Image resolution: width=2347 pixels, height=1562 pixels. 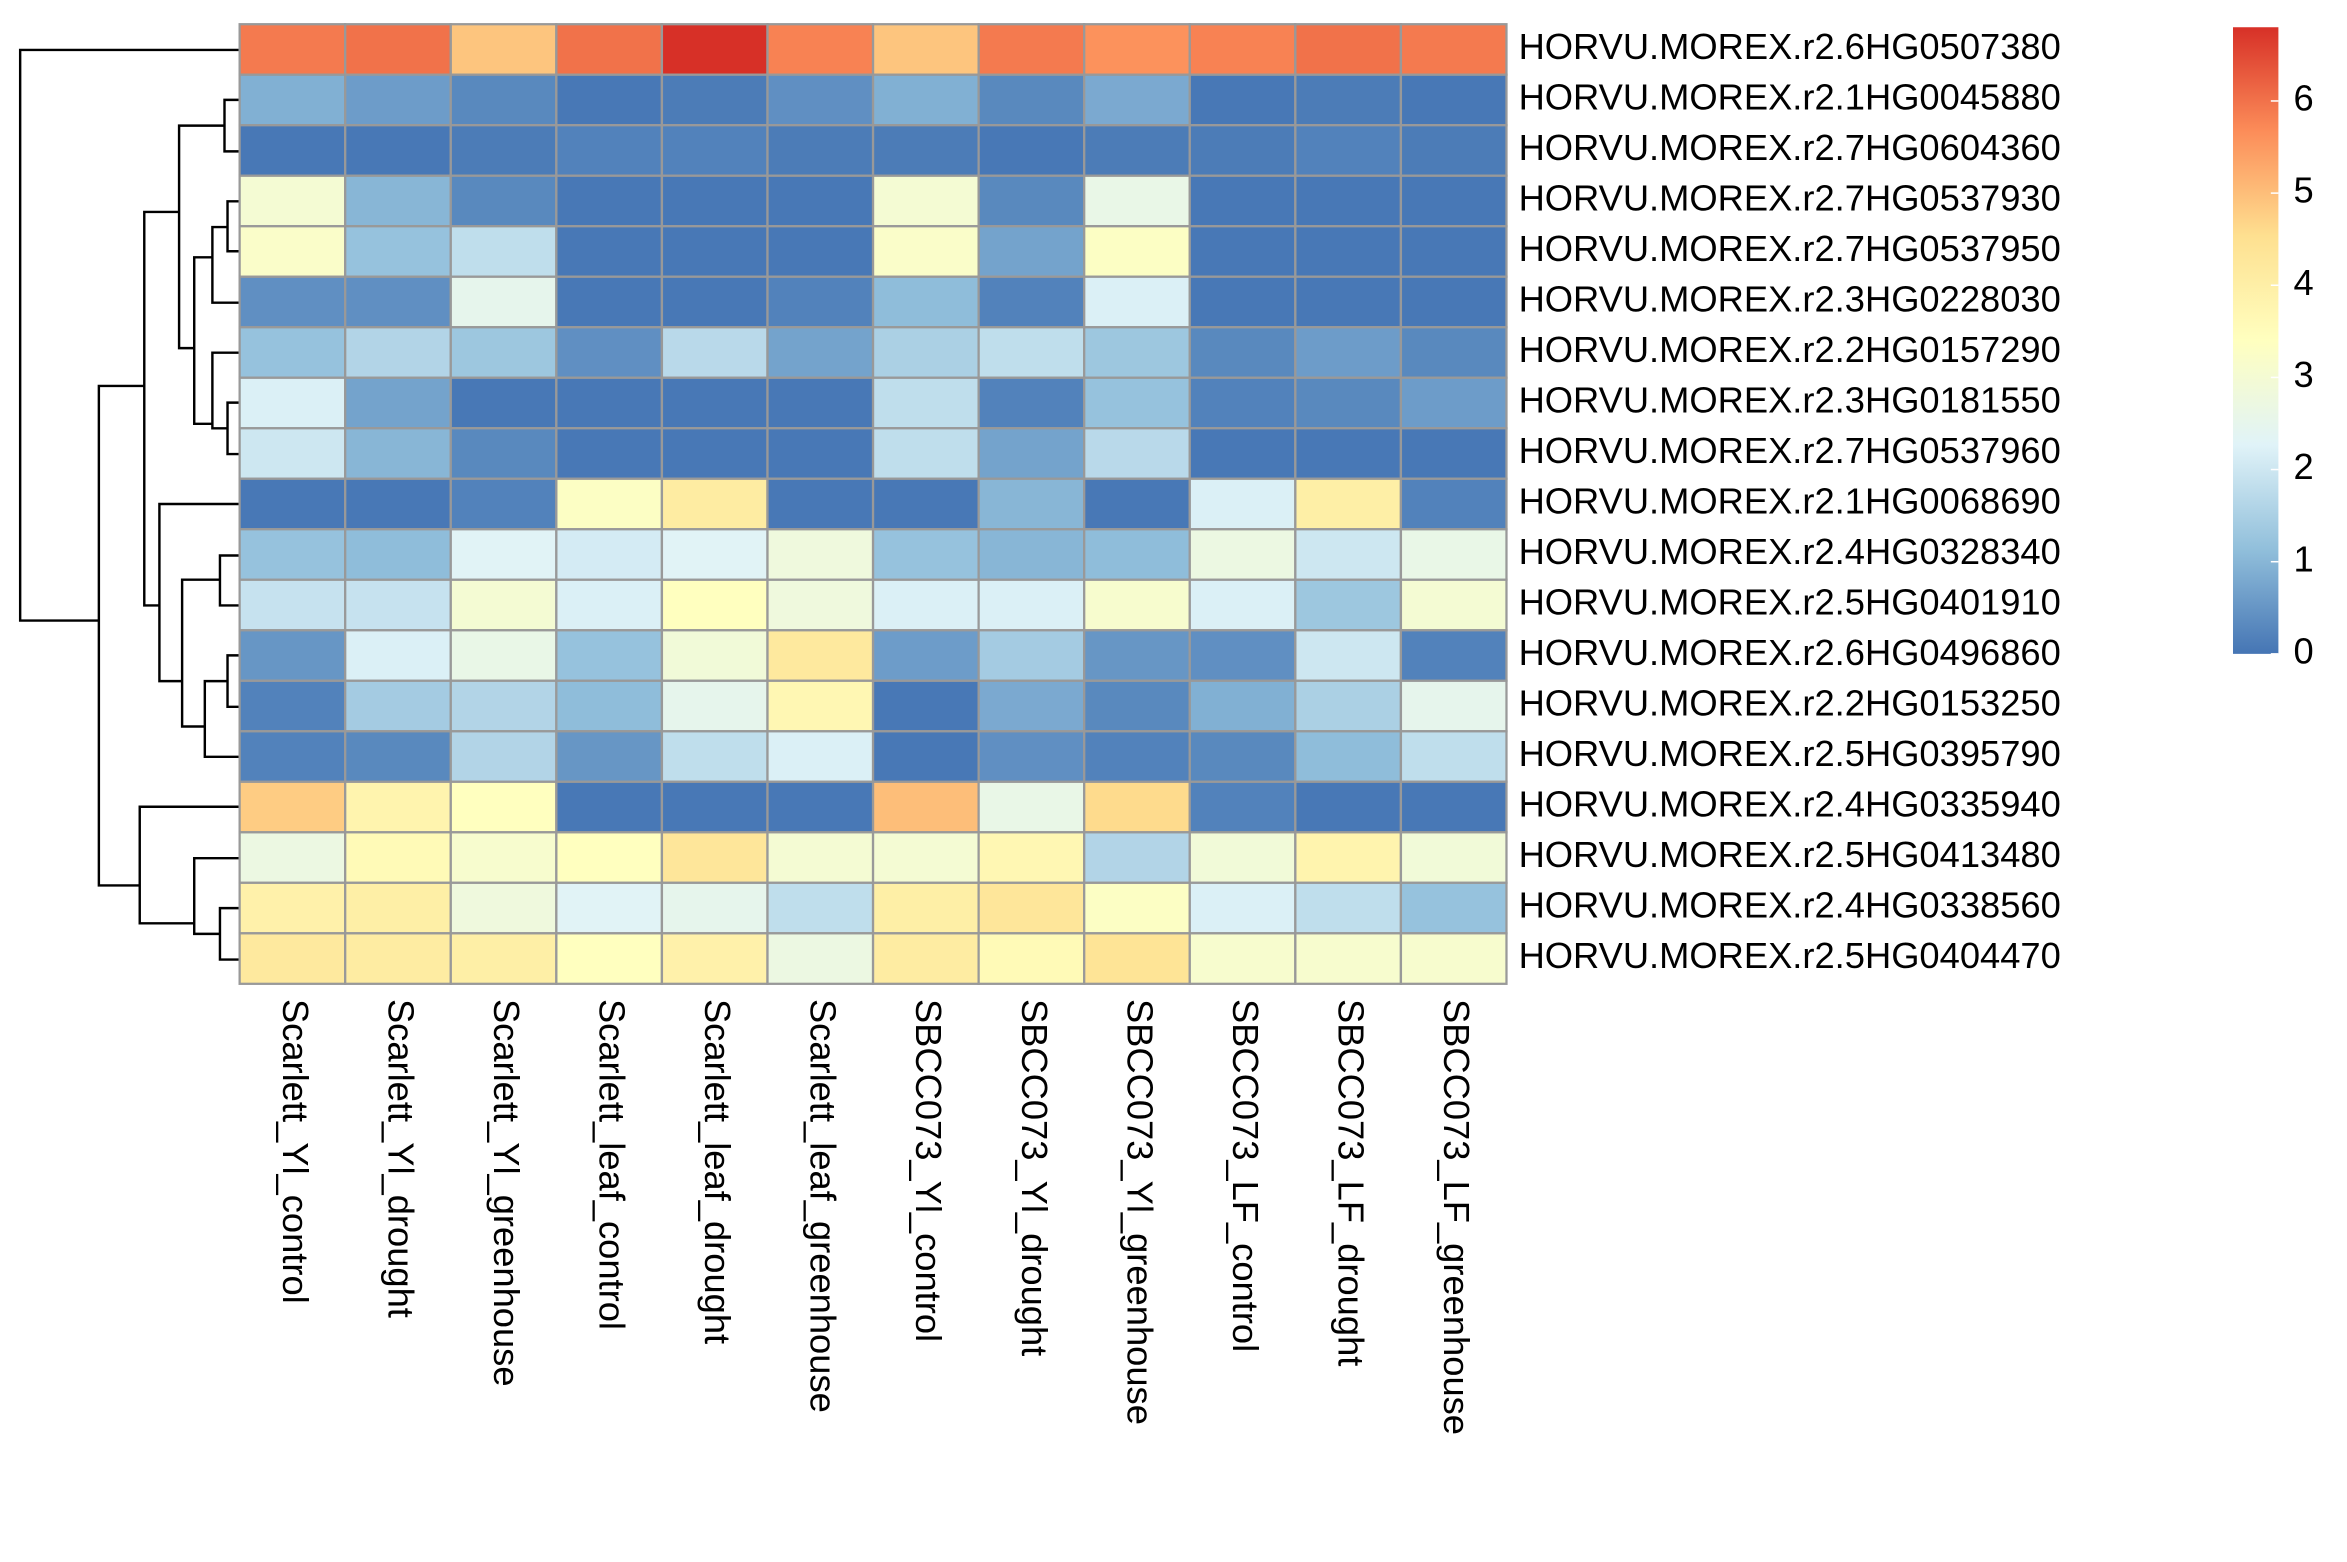 I want to click on colorbar-tick-label: 6, so click(x=2304, y=98).